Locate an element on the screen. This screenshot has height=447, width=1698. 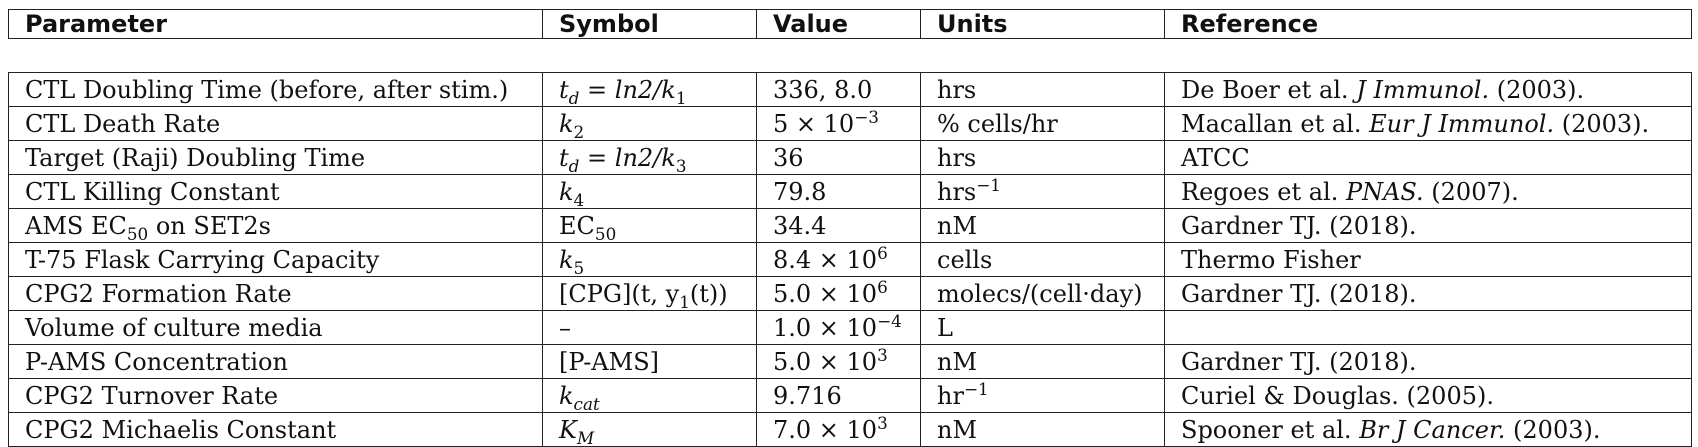
value-cell: 336, 8.0 is located at coordinates (838, 89).